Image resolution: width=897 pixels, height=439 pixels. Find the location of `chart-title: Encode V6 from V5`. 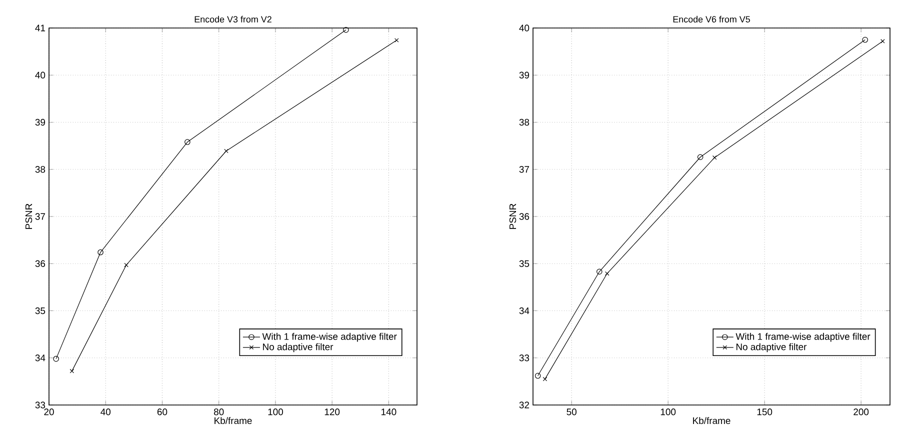

chart-title: Encode V6 from V5 is located at coordinates (711, 19).